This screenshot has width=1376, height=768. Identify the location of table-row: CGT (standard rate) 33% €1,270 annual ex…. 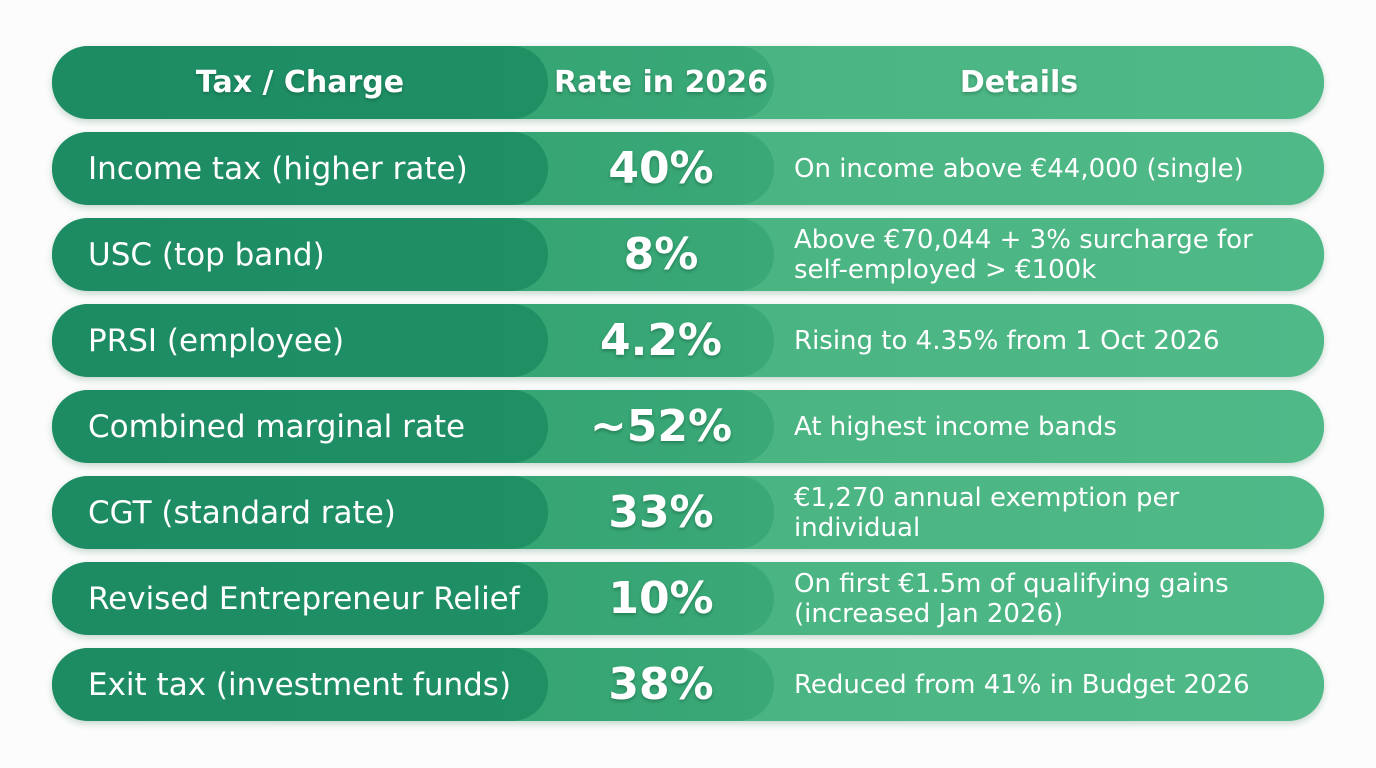
(688, 512).